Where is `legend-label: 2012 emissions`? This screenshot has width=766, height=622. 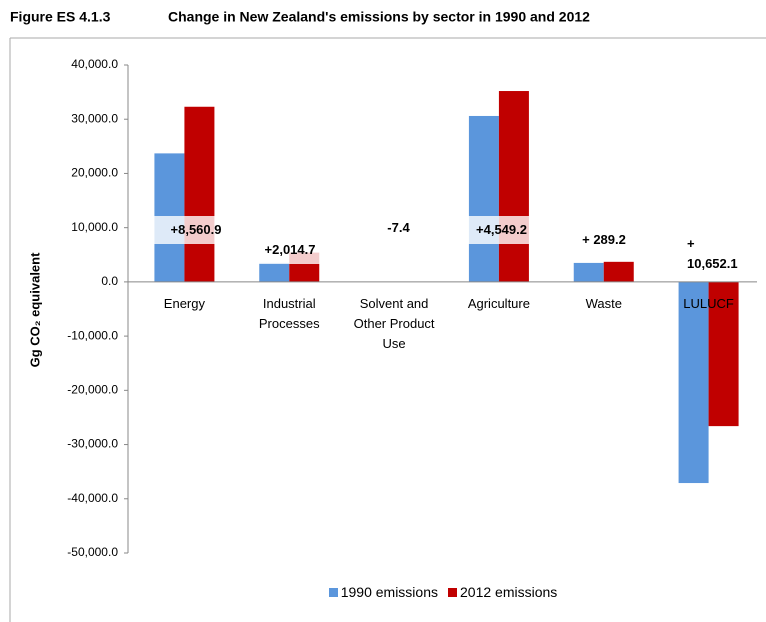 legend-label: 2012 emissions is located at coordinates (509, 592).